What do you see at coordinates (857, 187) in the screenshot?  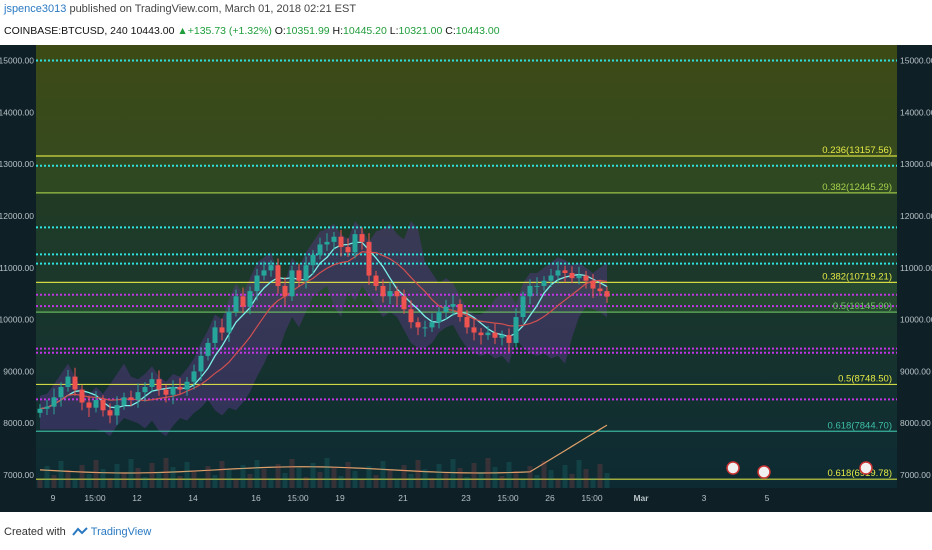 I see `fib-level-label: 0.382(12445.29)` at bounding box center [857, 187].